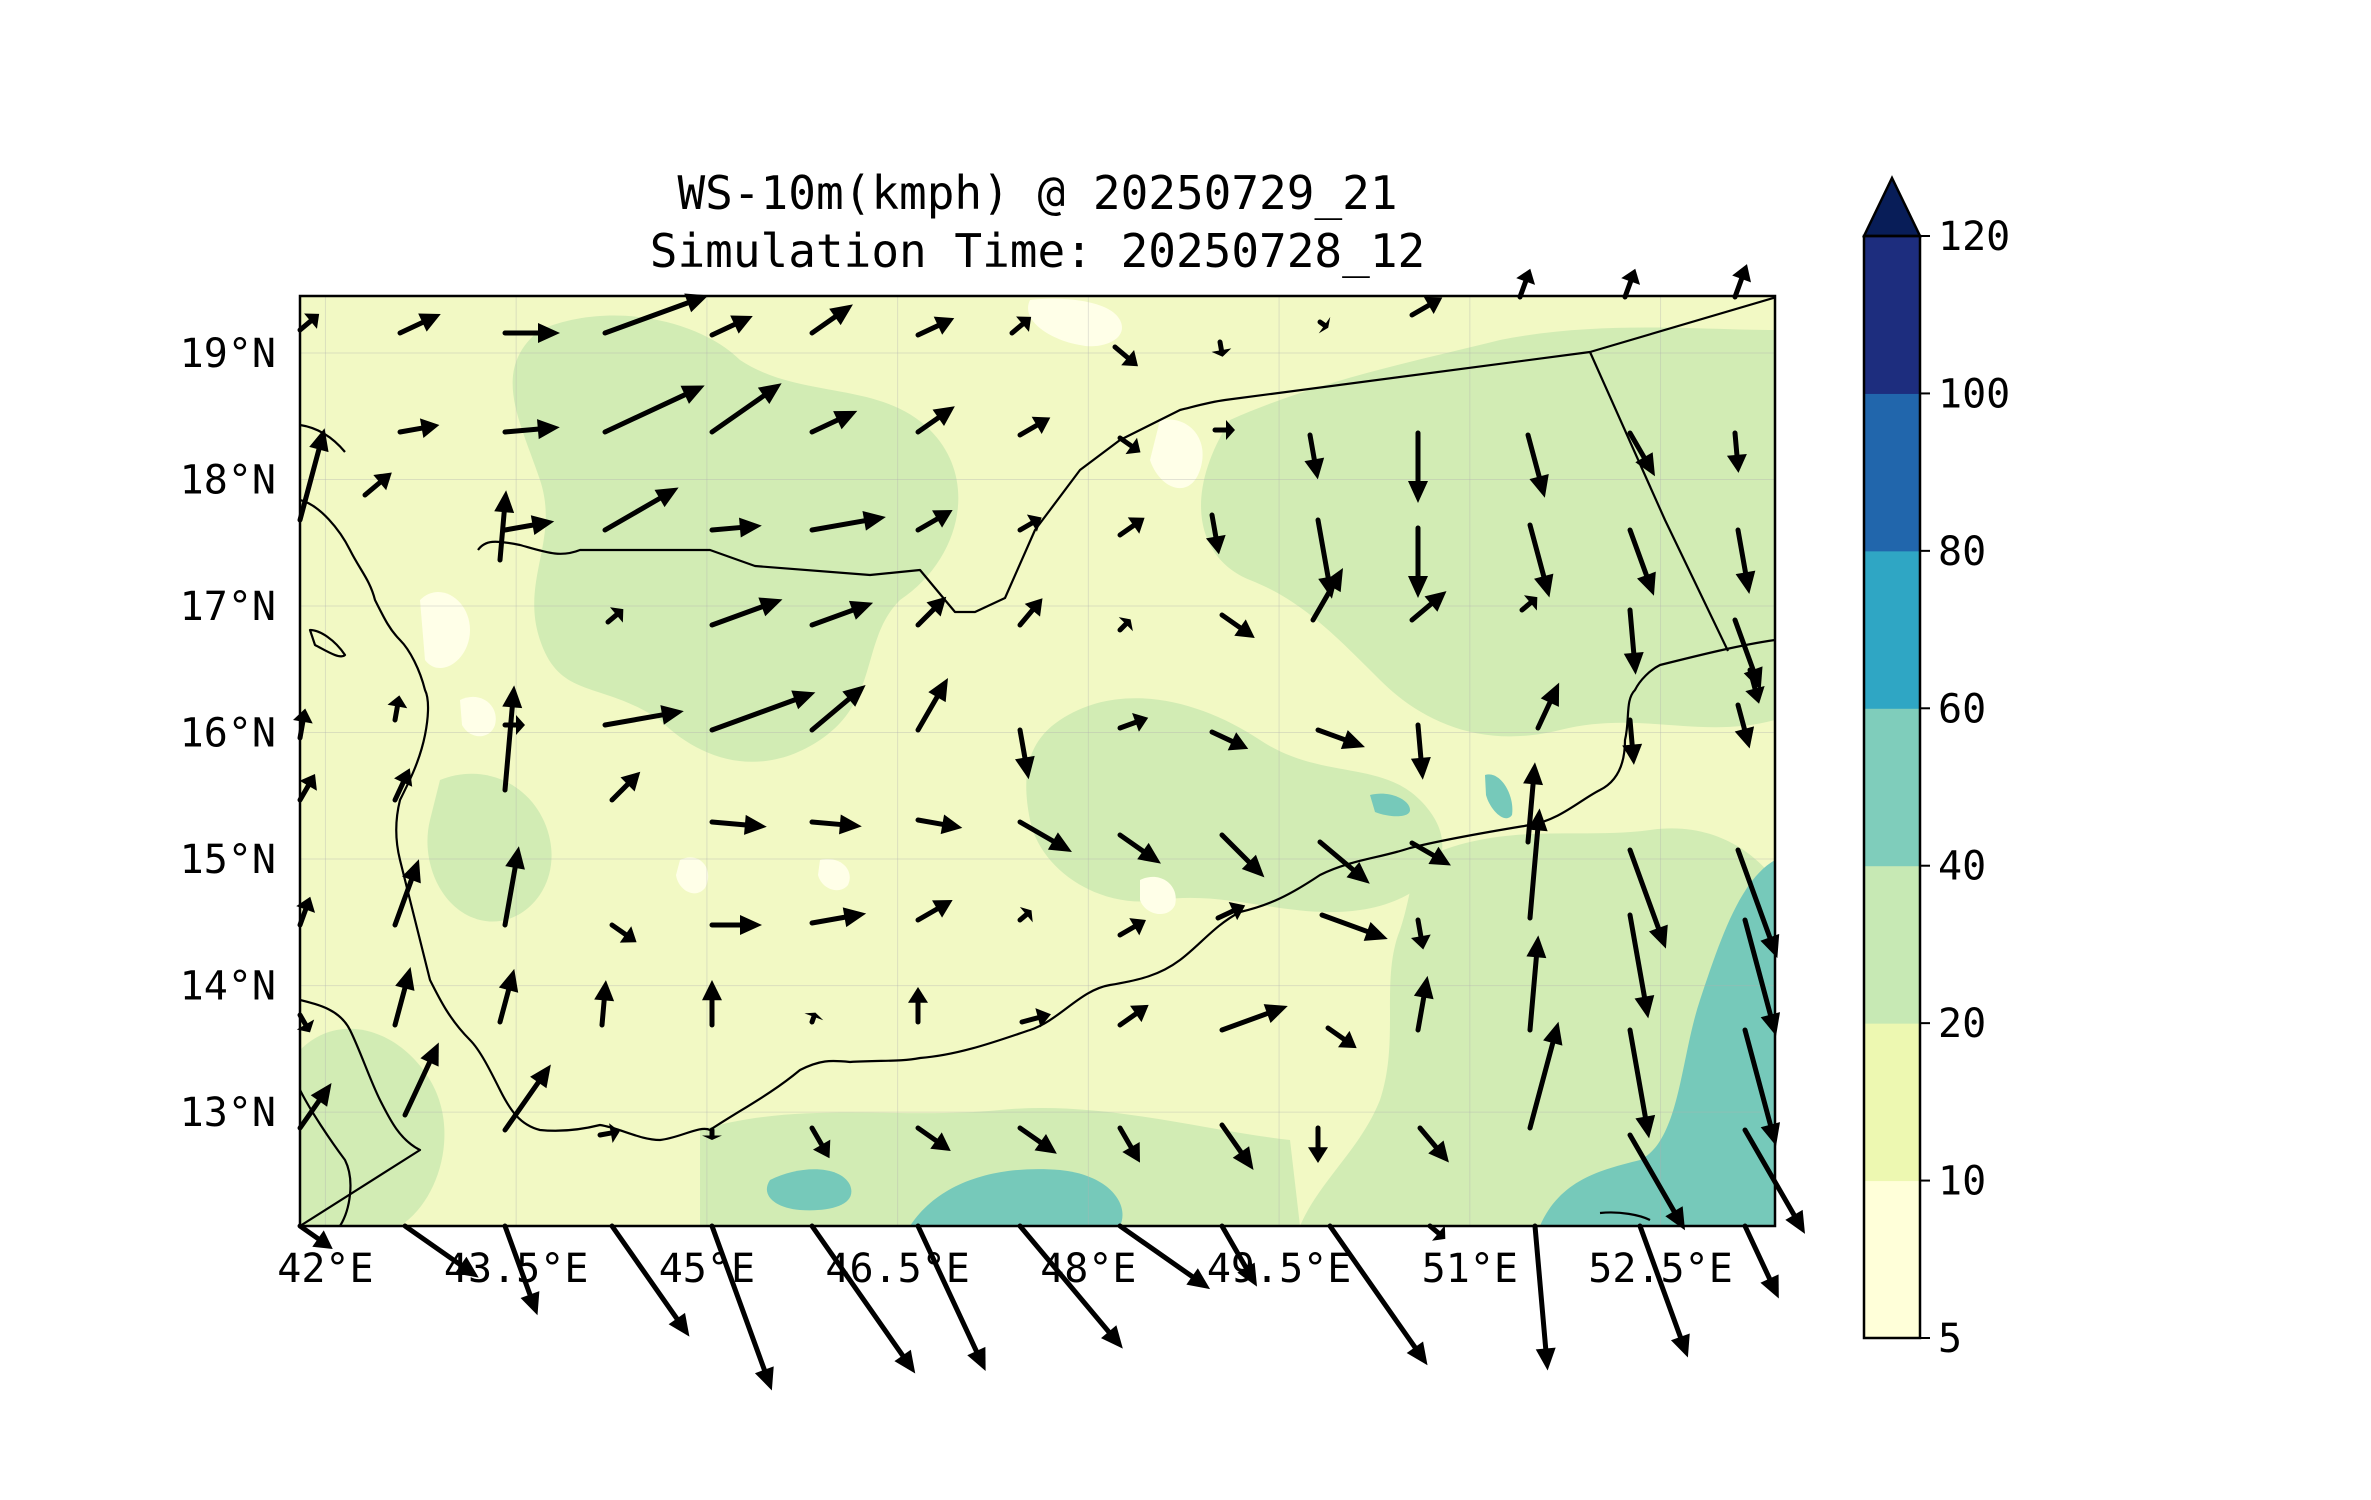 The height and width of the screenshot is (1500, 2371). I want to click on lon-tick-label: 43.5°E, so click(516, 1269).